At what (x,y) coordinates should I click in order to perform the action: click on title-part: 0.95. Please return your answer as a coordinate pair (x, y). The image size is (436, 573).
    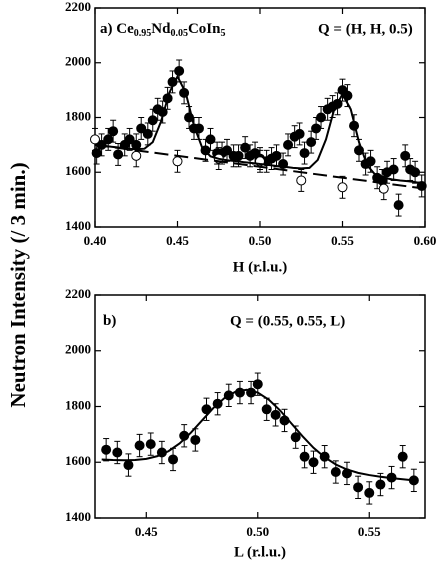
    Looking at the image, I should click on (143, 33).